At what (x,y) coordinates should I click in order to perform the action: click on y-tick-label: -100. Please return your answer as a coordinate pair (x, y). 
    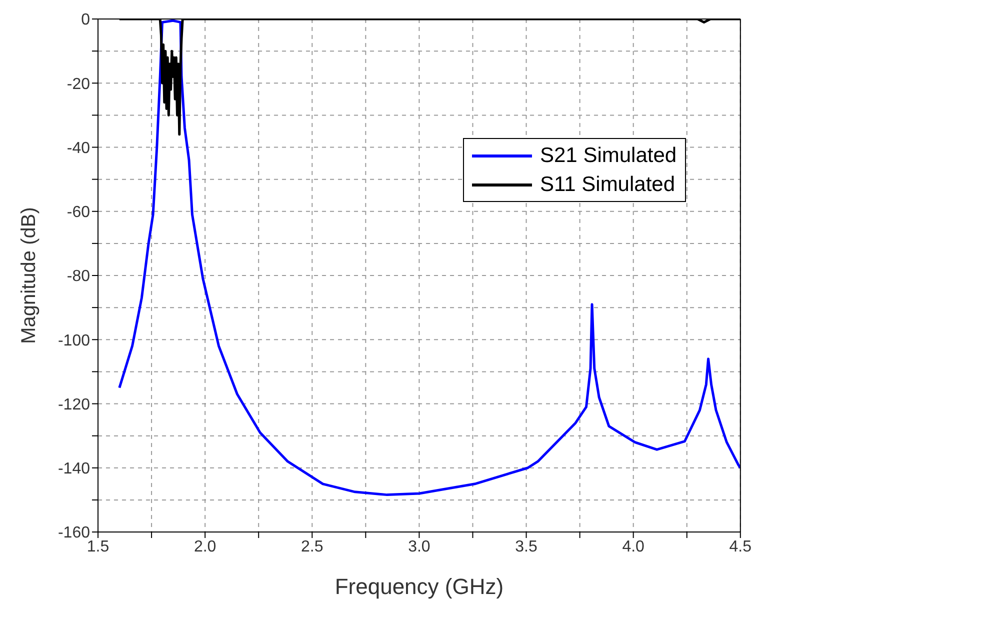
    Looking at the image, I should click on (74, 341).